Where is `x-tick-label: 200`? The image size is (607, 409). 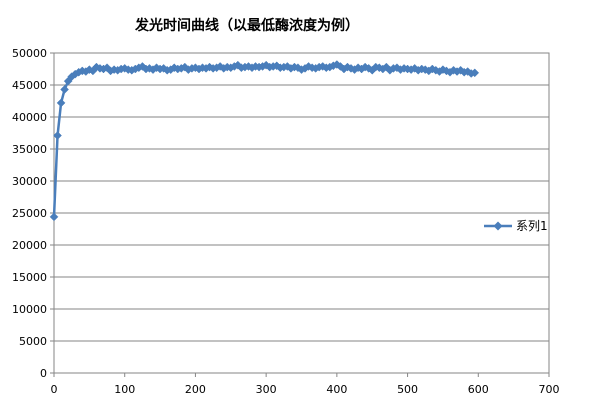
x-tick-label: 200 is located at coordinates (195, 389).